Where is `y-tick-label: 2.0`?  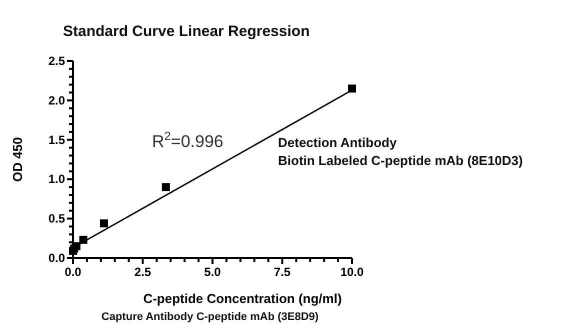 y-tick-label: 2.0 is located at coordinates (57, 100).